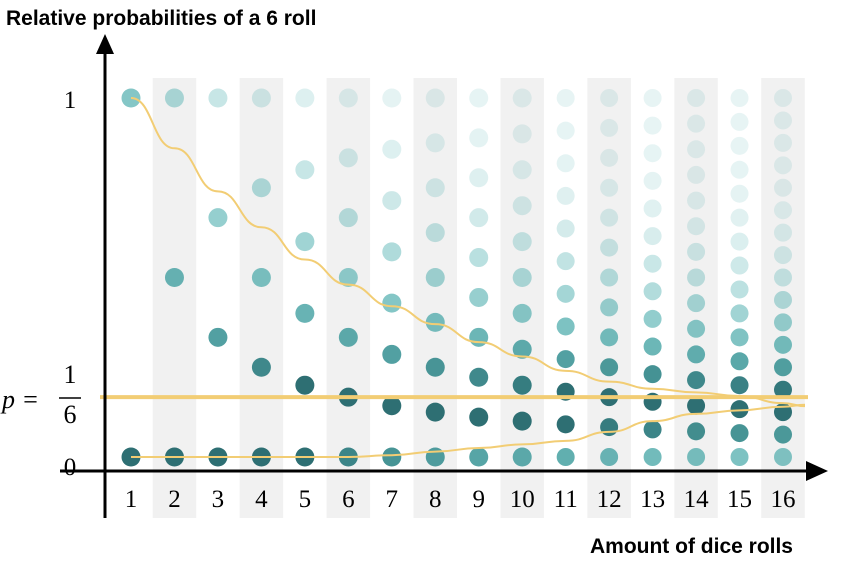  I want to click on dot-n8-k5, so click(435, 233).